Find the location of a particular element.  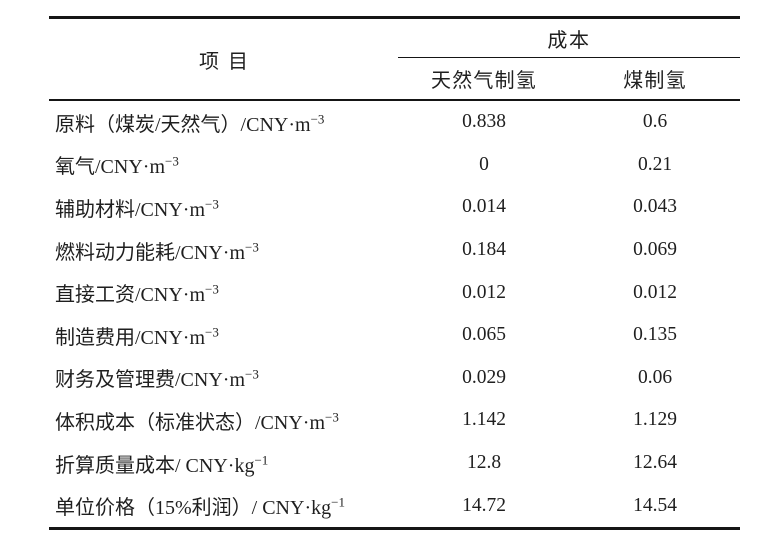

header-row-spanner: 项目 成本 is located at coordinates (395, 59).